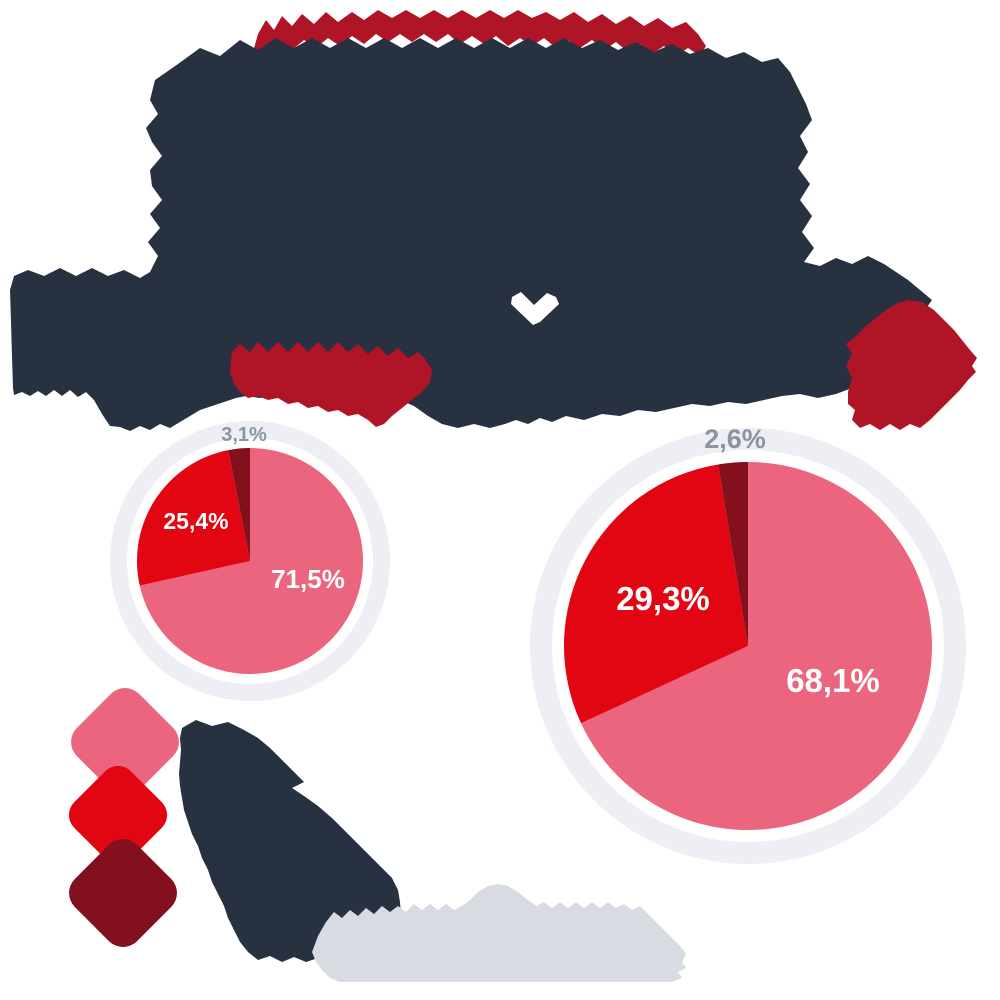 This screenshot has width=1000, height=1000. What do you see at coordinates (290, 841) in the screenshot?
I see `legend-text-distorted` at bounding box center [290, 841].